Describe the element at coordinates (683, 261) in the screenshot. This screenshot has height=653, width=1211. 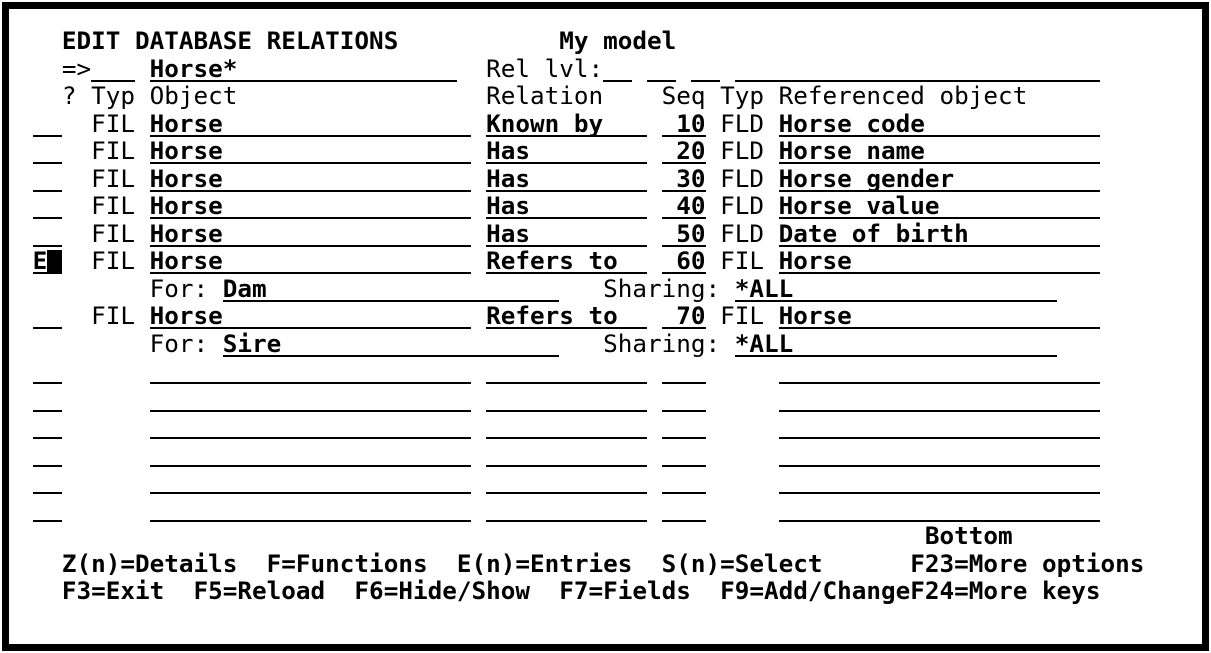
I see `seq-input: 60` at that location.